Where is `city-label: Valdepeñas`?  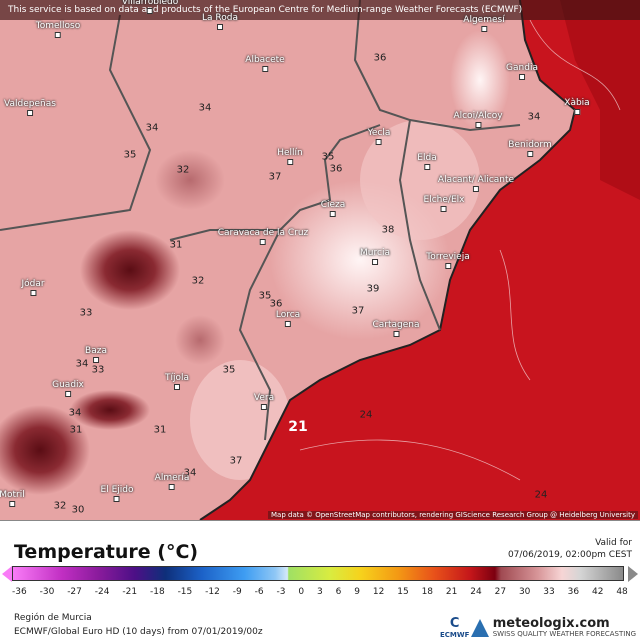 city-label: Valdepeñas is located at coordinates (30, 107).